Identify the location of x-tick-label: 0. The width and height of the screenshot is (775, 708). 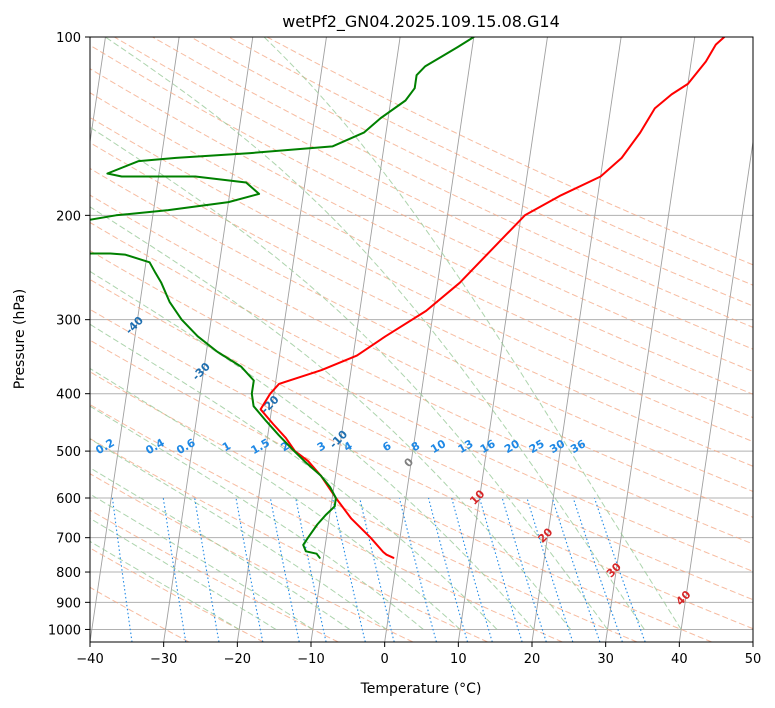
(385, 659).